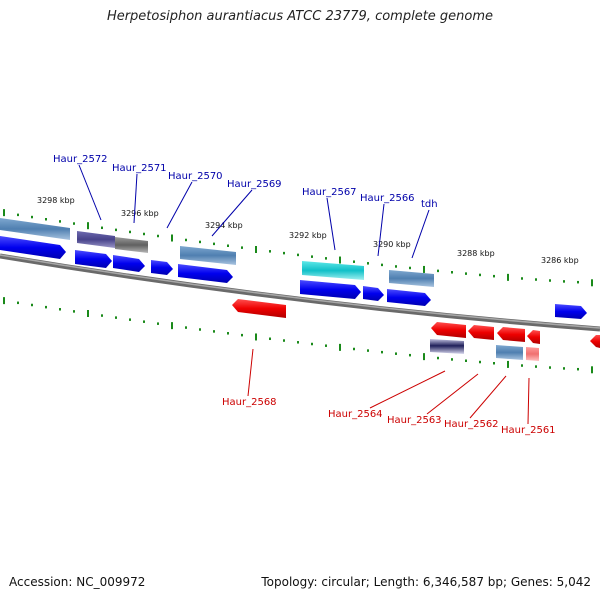  Describe the element at coordinates (560, 260) in the screenshot. I see `scale-label-3286: 3286 kbp` at that location.